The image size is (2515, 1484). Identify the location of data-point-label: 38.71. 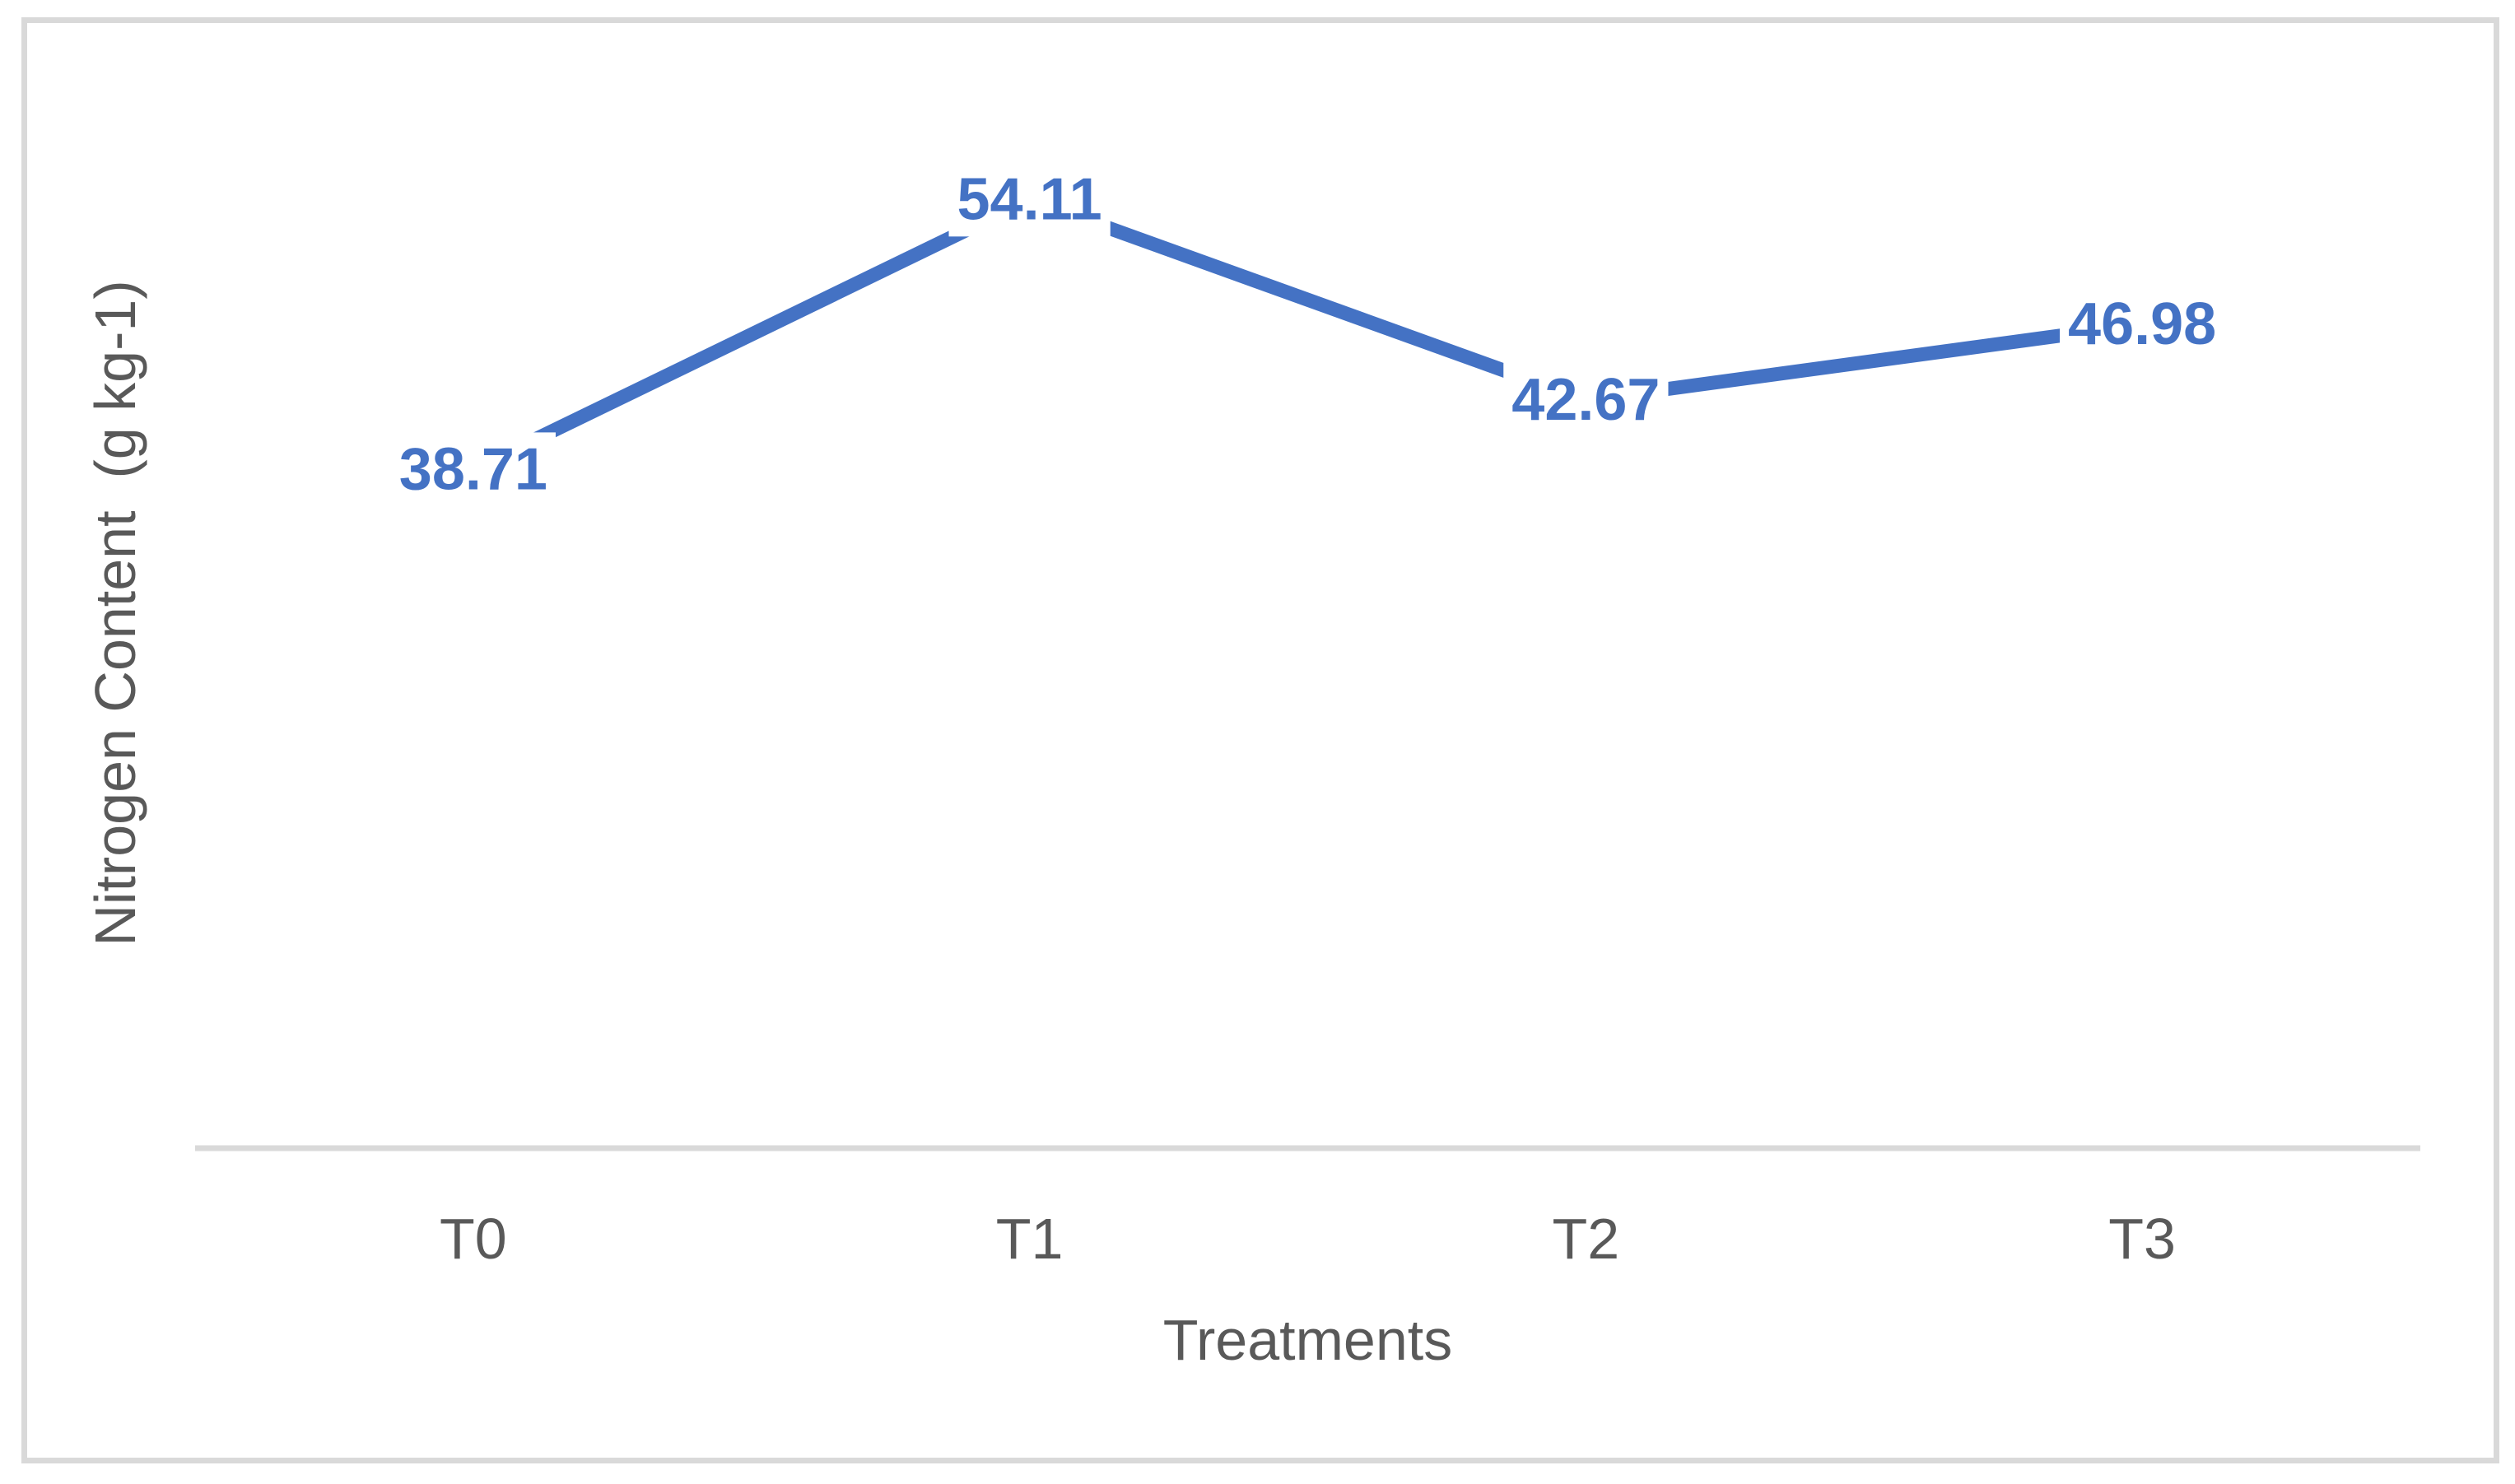
(473, 469).